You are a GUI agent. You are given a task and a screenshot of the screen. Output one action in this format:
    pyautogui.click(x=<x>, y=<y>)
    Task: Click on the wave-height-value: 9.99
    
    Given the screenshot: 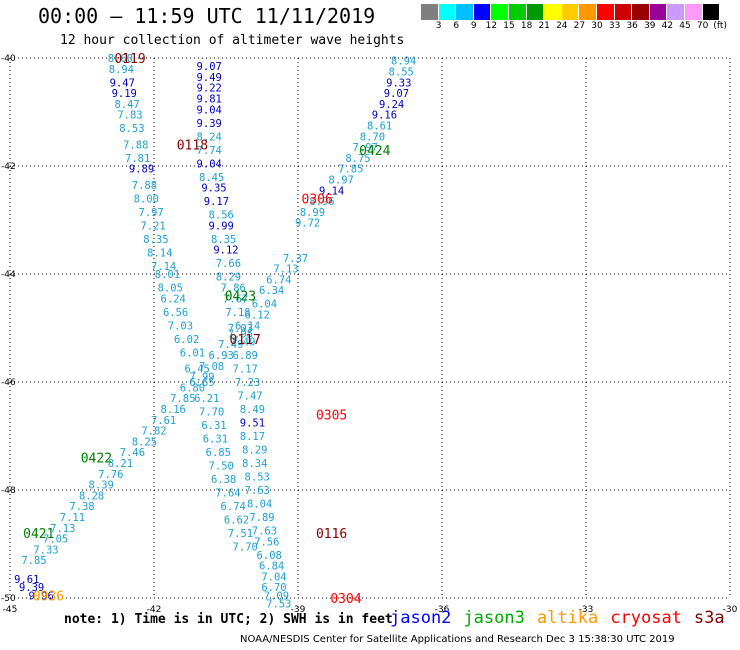 What is the action you would take?
    pyautogui.click(x=221, y=226)
    